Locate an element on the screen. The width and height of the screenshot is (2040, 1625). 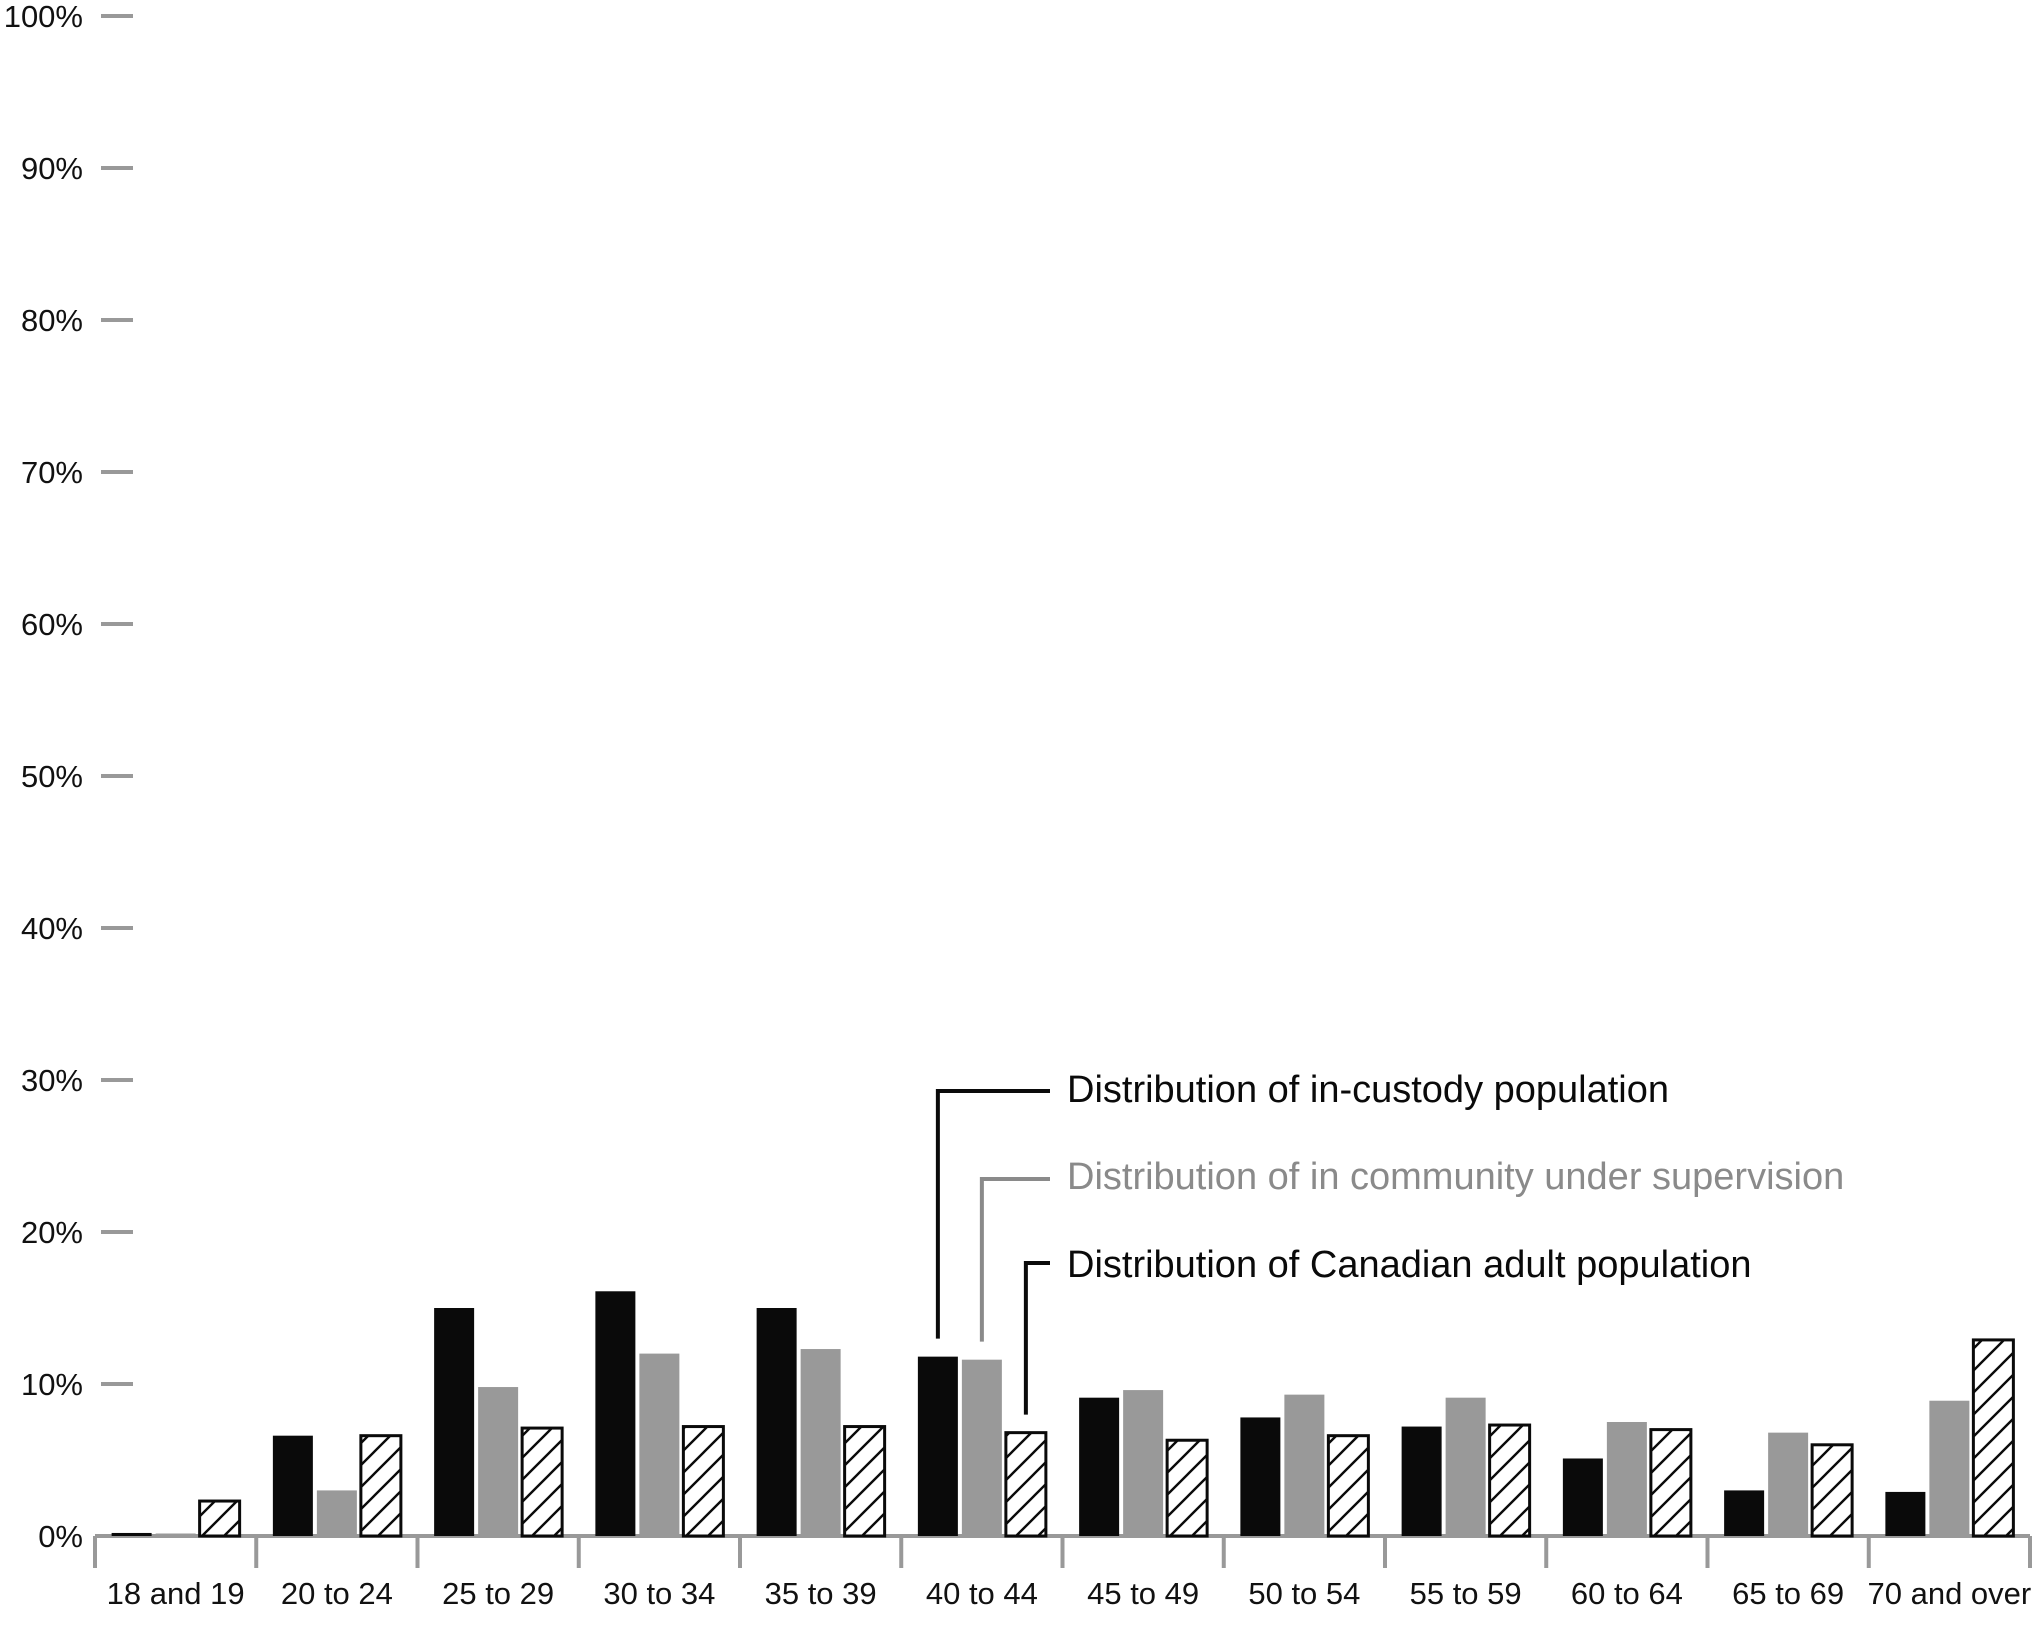
y-tick-label: 60% is located at coordinates (52, 624).